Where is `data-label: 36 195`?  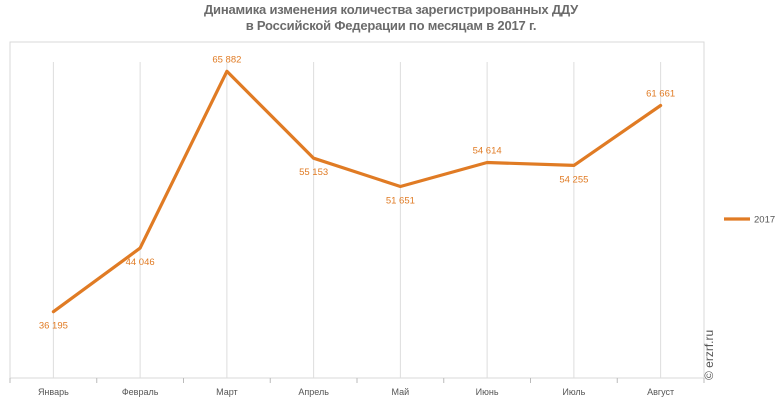
data-label: 36 195 is located at coordinates (53, 326).